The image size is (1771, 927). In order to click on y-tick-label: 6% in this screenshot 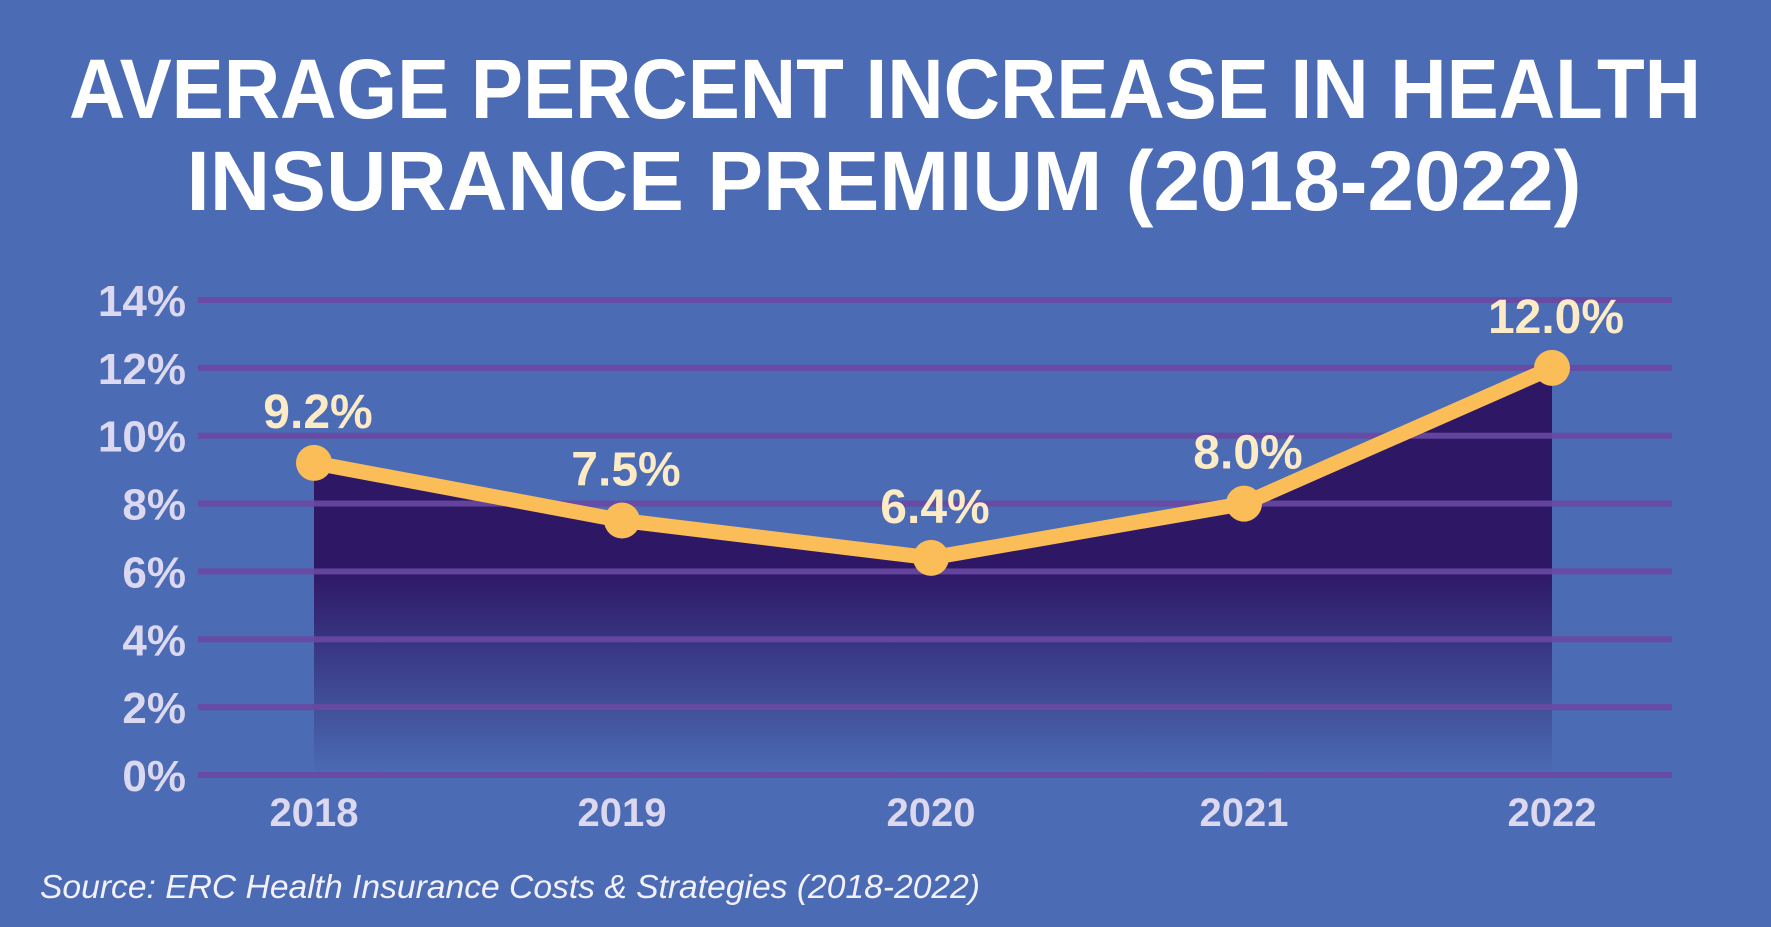, I will do `click(154, 572)`.